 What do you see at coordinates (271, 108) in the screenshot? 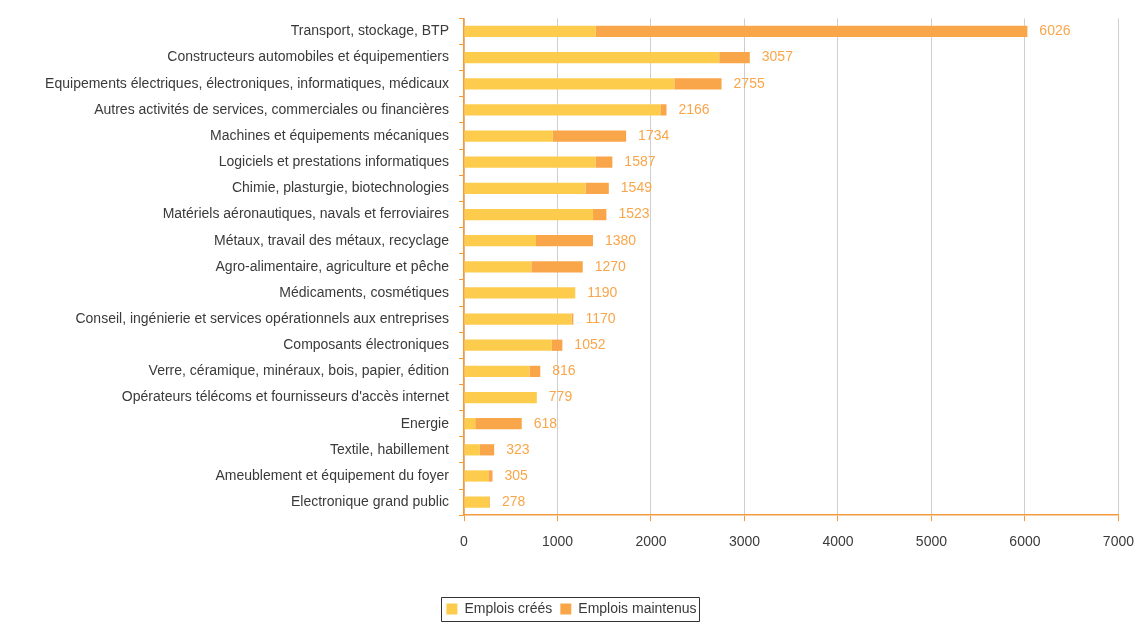
I see `y-tick-label: Autres activités de services, commerciales ou financières` at bounding box center [271, 108].